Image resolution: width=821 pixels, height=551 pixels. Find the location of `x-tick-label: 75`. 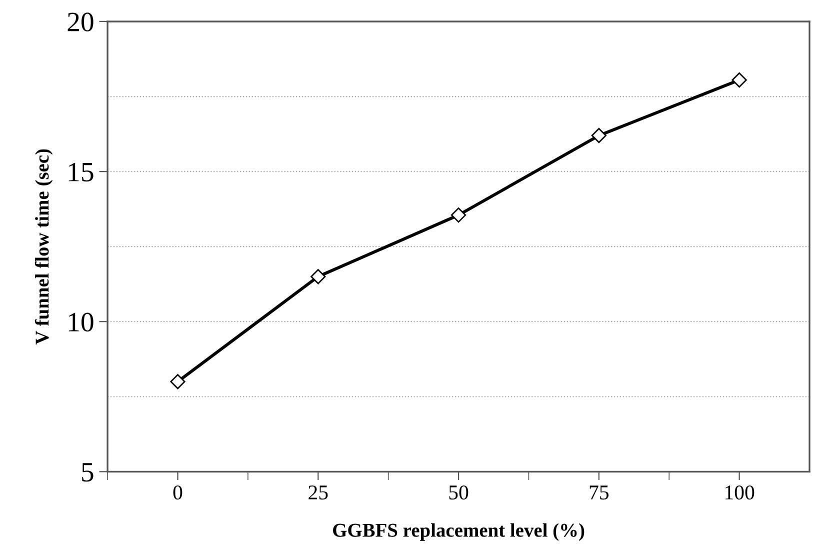

x-tick-label: 75 is located at coordinates (599, 493).